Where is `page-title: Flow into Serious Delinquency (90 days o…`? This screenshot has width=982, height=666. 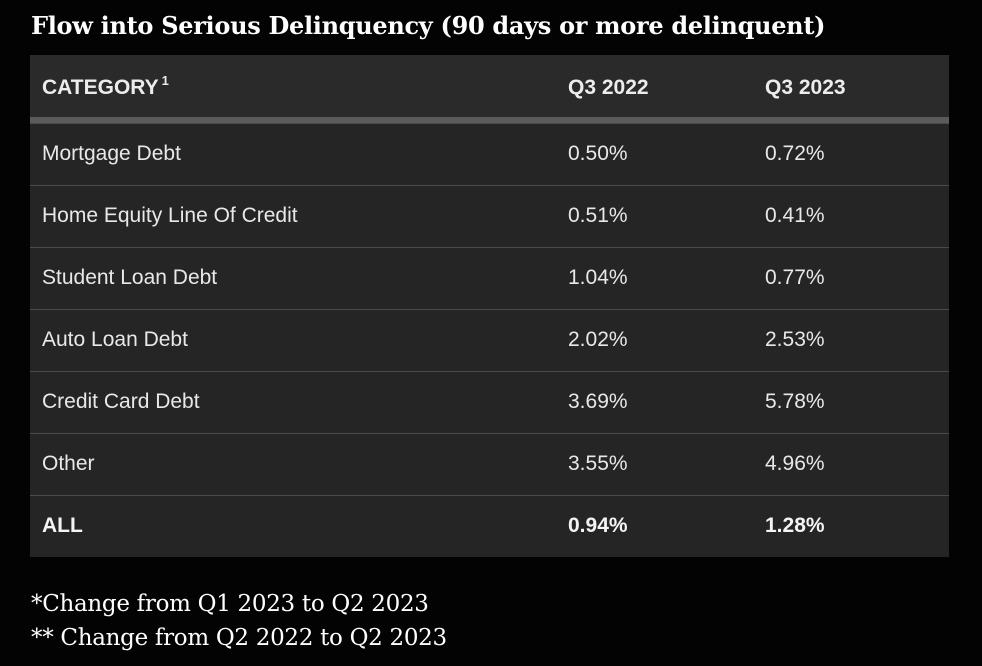 page-title: Flow into Serious Delinquency (90 days o… is located at coordinates (428, 25).